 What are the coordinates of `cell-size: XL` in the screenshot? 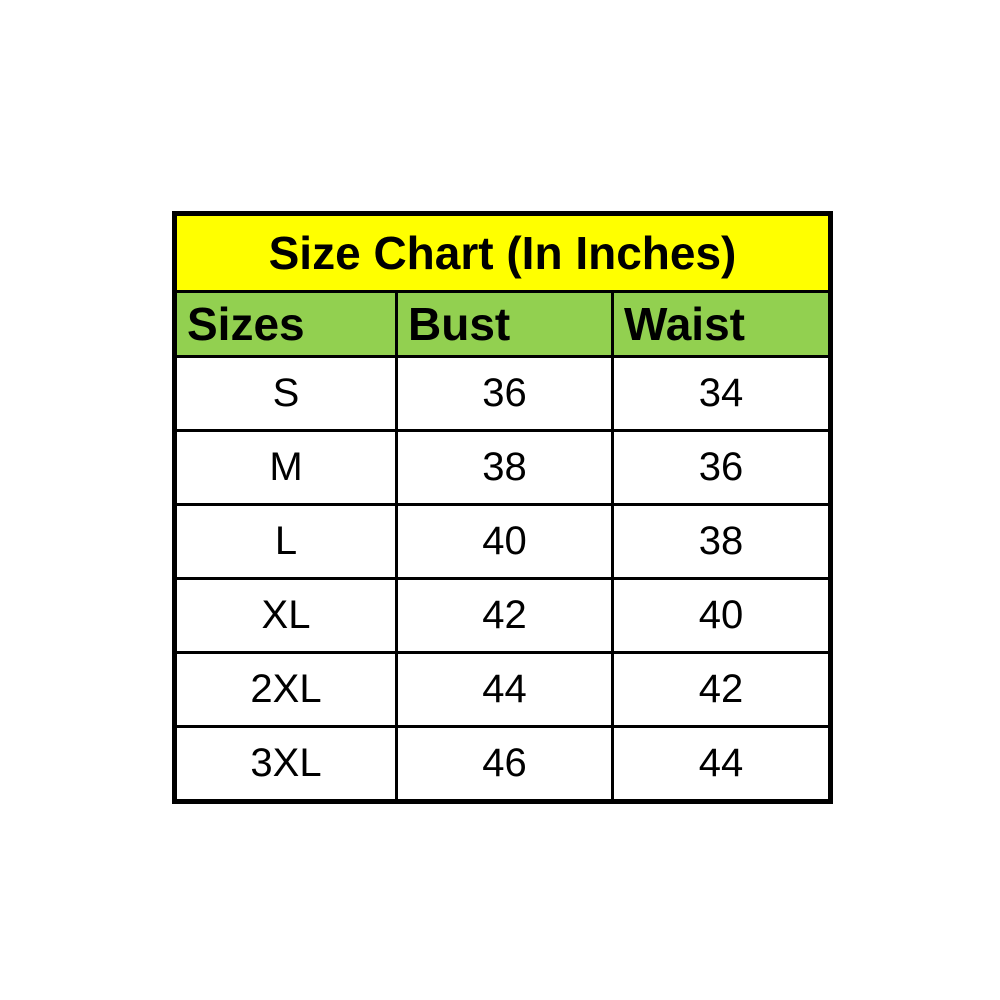 It's located at (285, 615).